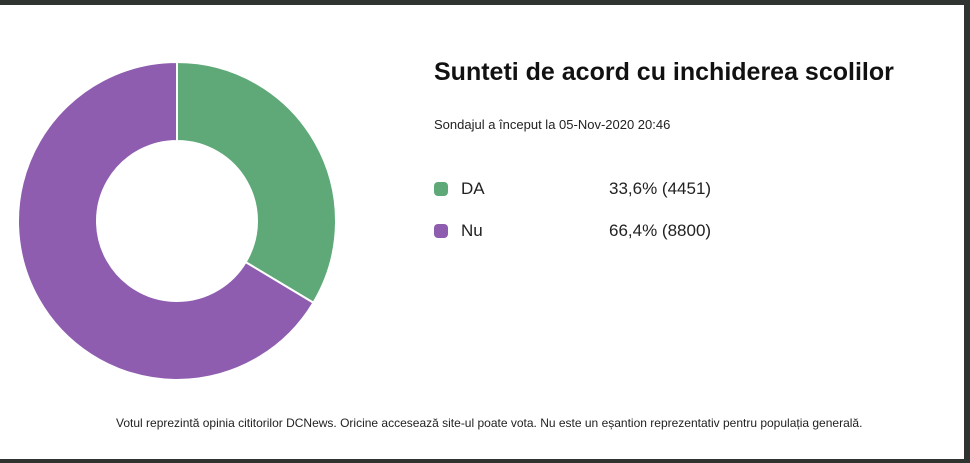 This screenshot has width=970, height=463. Describe the element at coordinates (967, 231) in the screenshot. I see `window-frame-right` at that location.